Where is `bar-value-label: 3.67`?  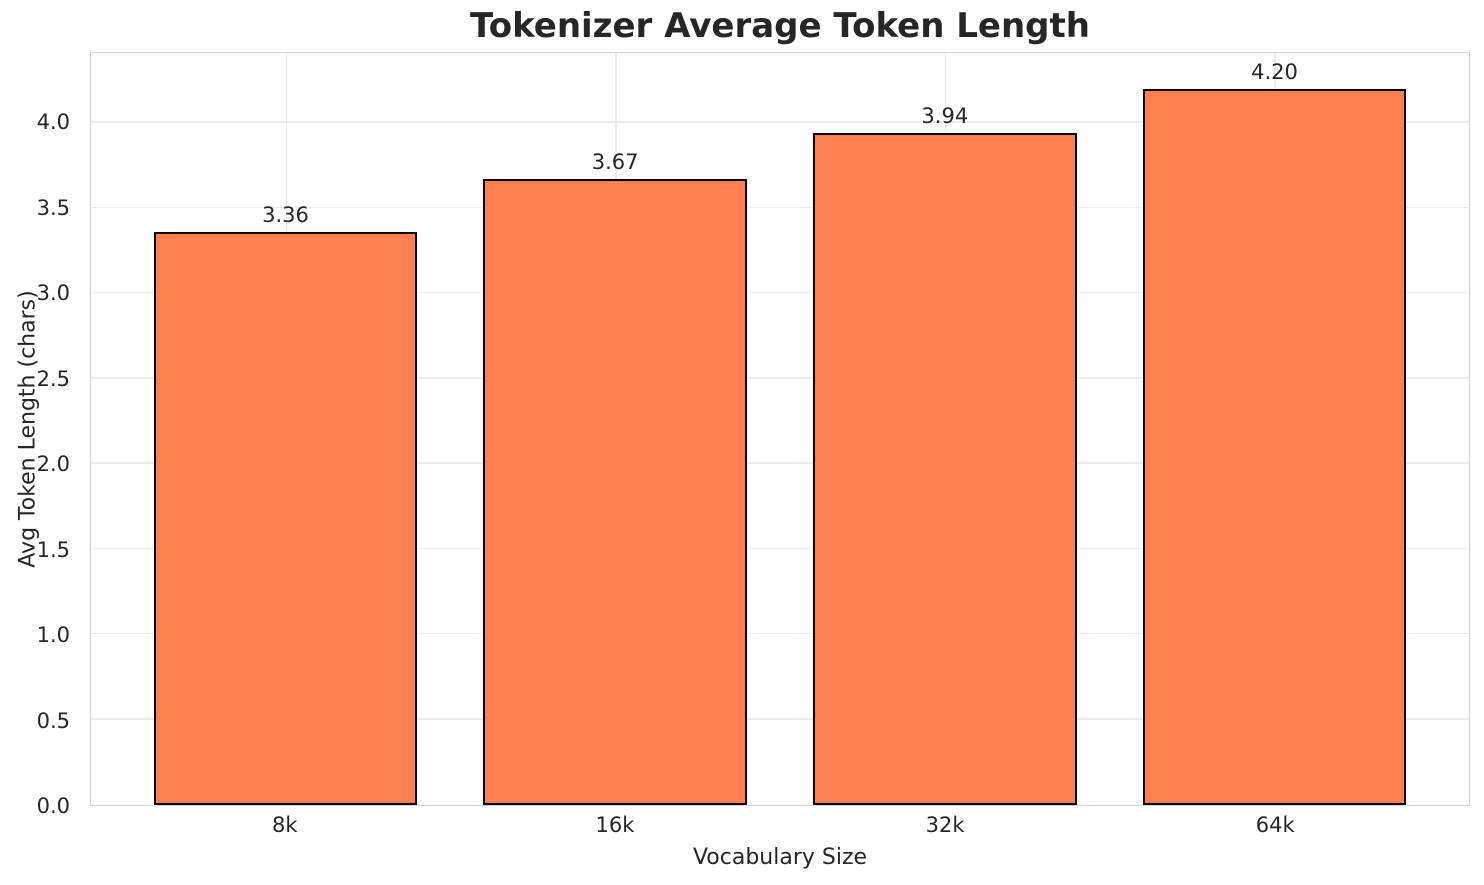
bar-value-label: 3.67 is located at coordinates (615, 162).